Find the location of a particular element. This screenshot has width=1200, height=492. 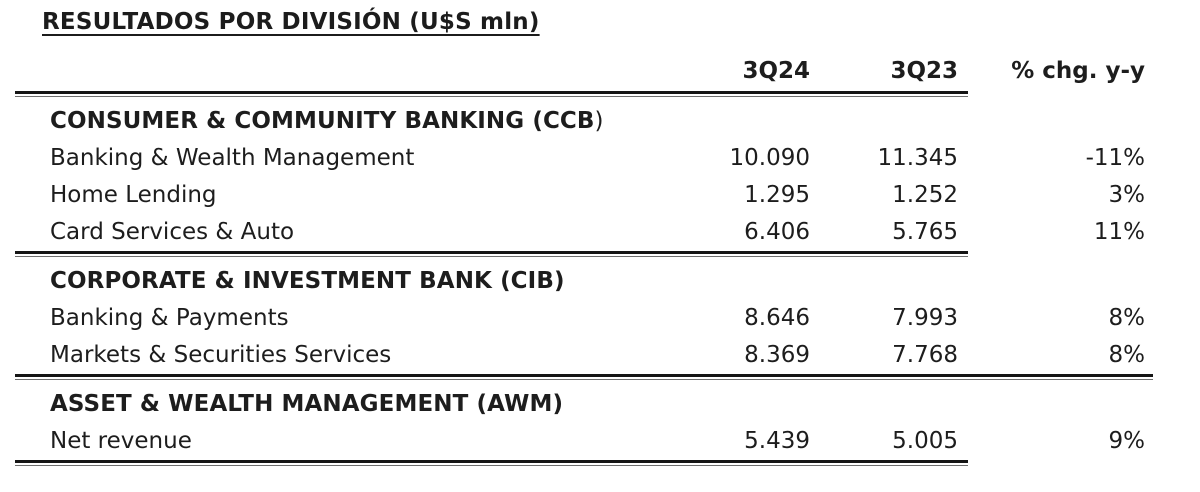

section-divider-cib is located at coordinates (584, 377).